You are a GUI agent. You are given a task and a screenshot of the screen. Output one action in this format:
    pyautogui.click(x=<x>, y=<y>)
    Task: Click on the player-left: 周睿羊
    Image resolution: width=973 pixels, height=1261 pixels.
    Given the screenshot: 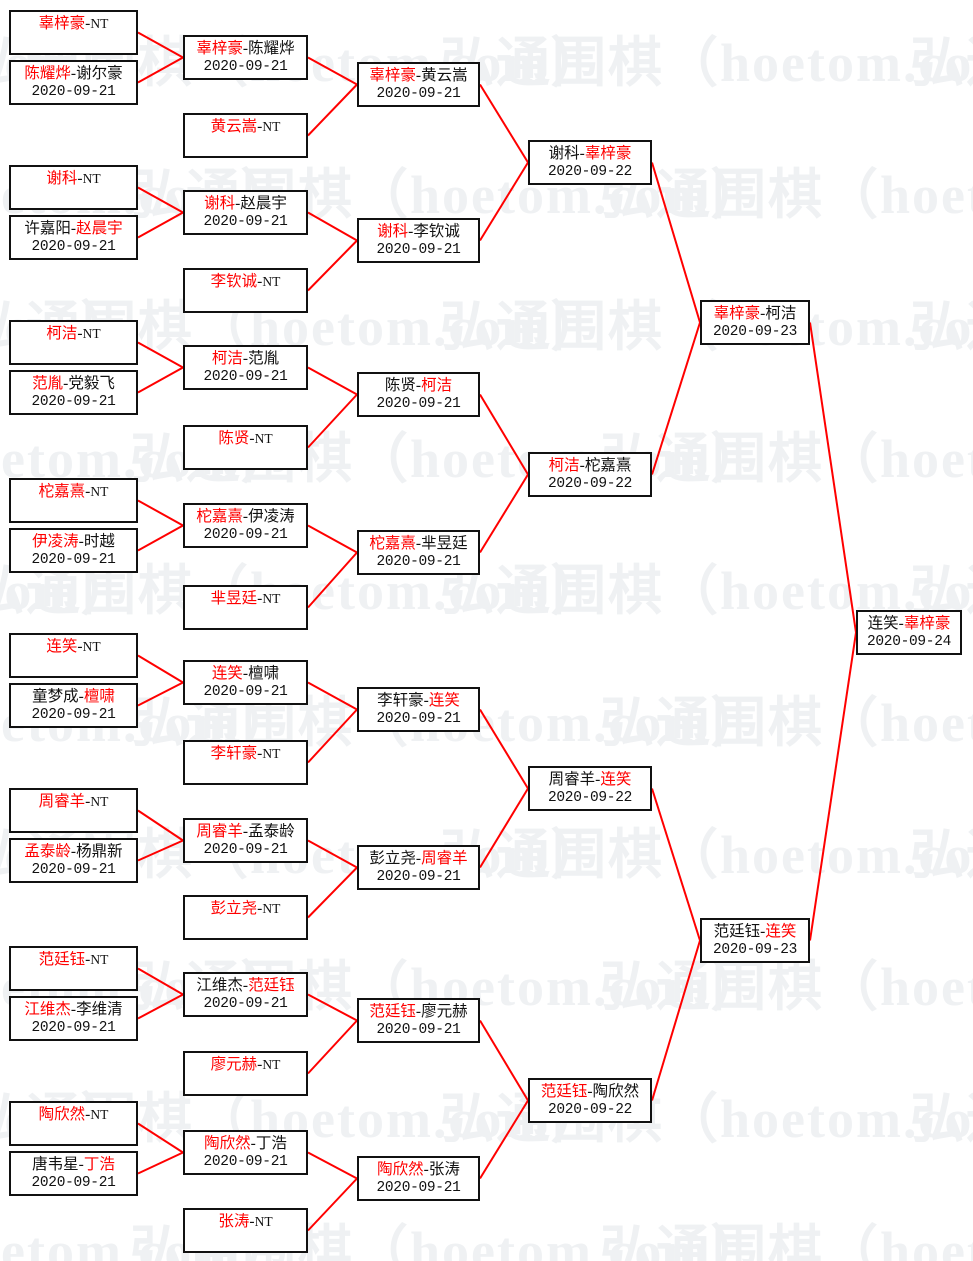 What is the action you would take?
    pyautogui.click(x=572, y=779)
    